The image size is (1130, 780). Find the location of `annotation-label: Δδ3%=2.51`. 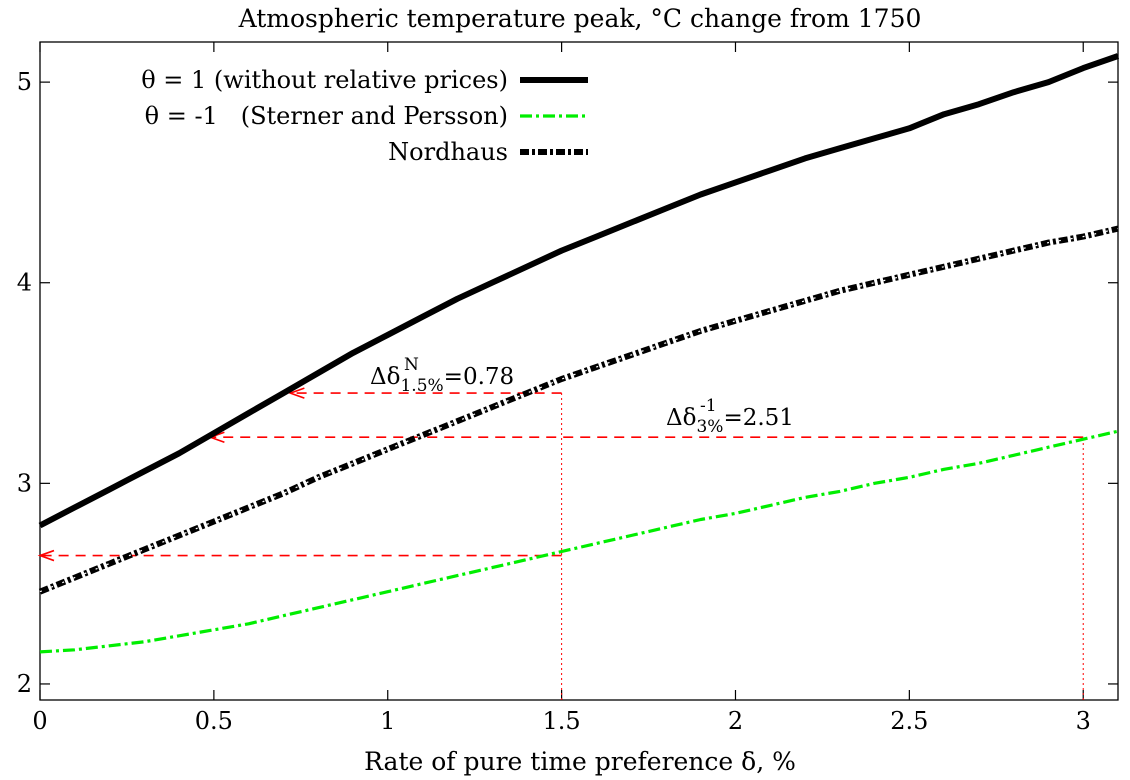

annotation-label: Δδ3%=2.51 is located at coordinates (730, 421).